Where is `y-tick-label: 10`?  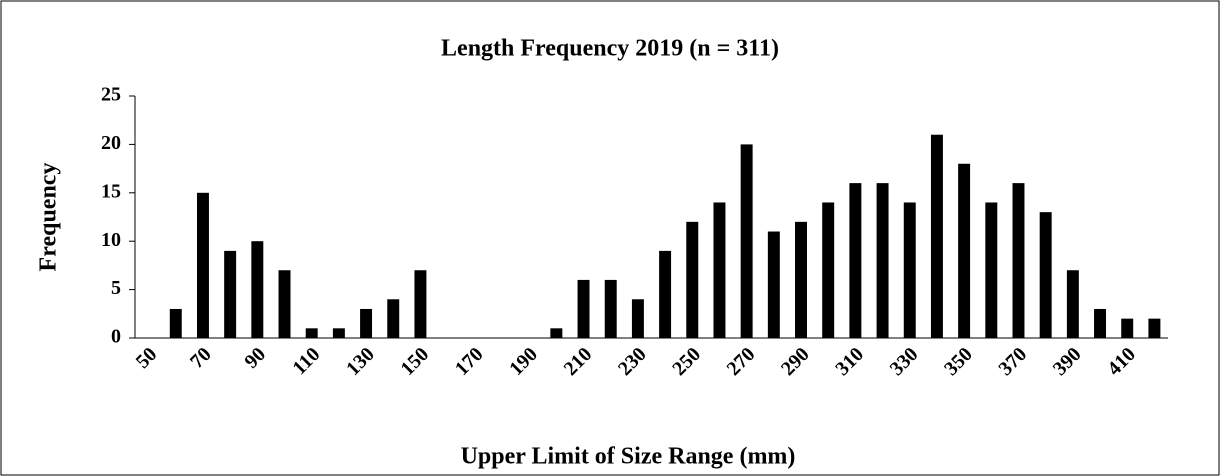
y-tick-label: 10 is located at coordinates (111, 240).